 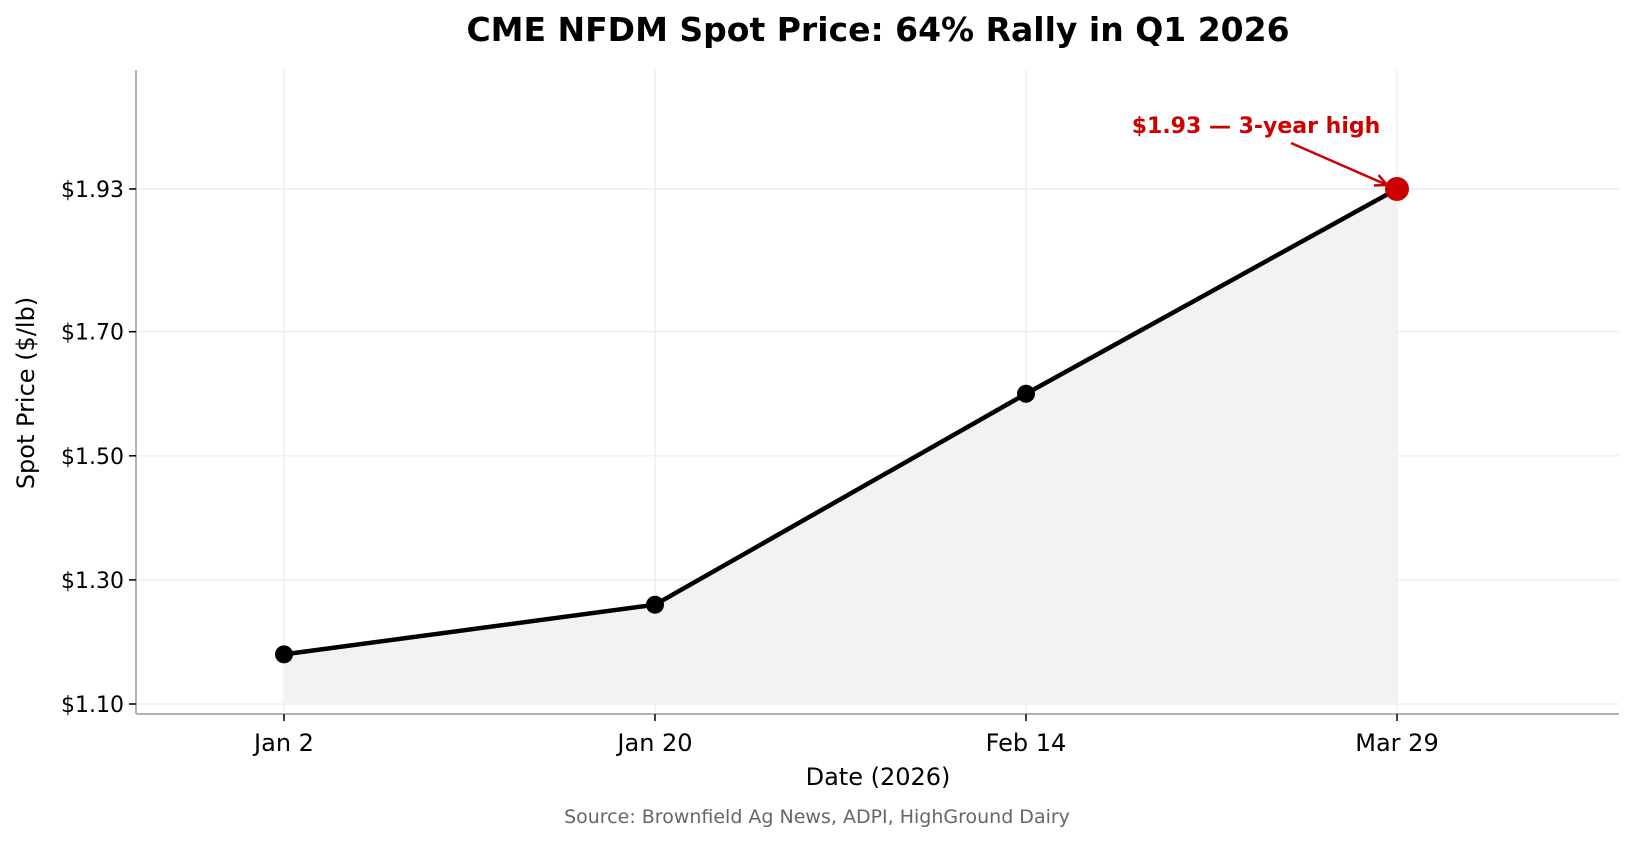 I want to click on annotation-arrowhead, so click(x=1381, y=180).